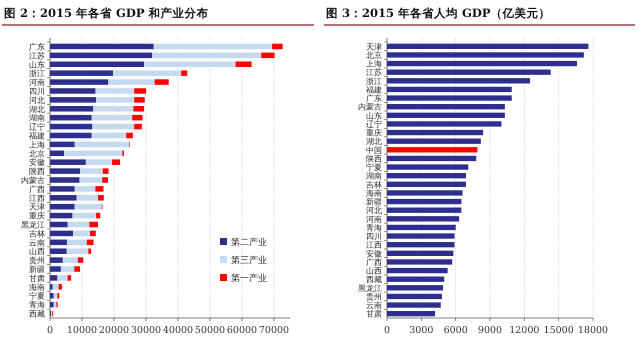 This screenshot has width=639, height=361. What do you see at coordinates (249, 260) in the screenshot?
I see `legend-label: 第三产业` at bounding box center [249, 260].